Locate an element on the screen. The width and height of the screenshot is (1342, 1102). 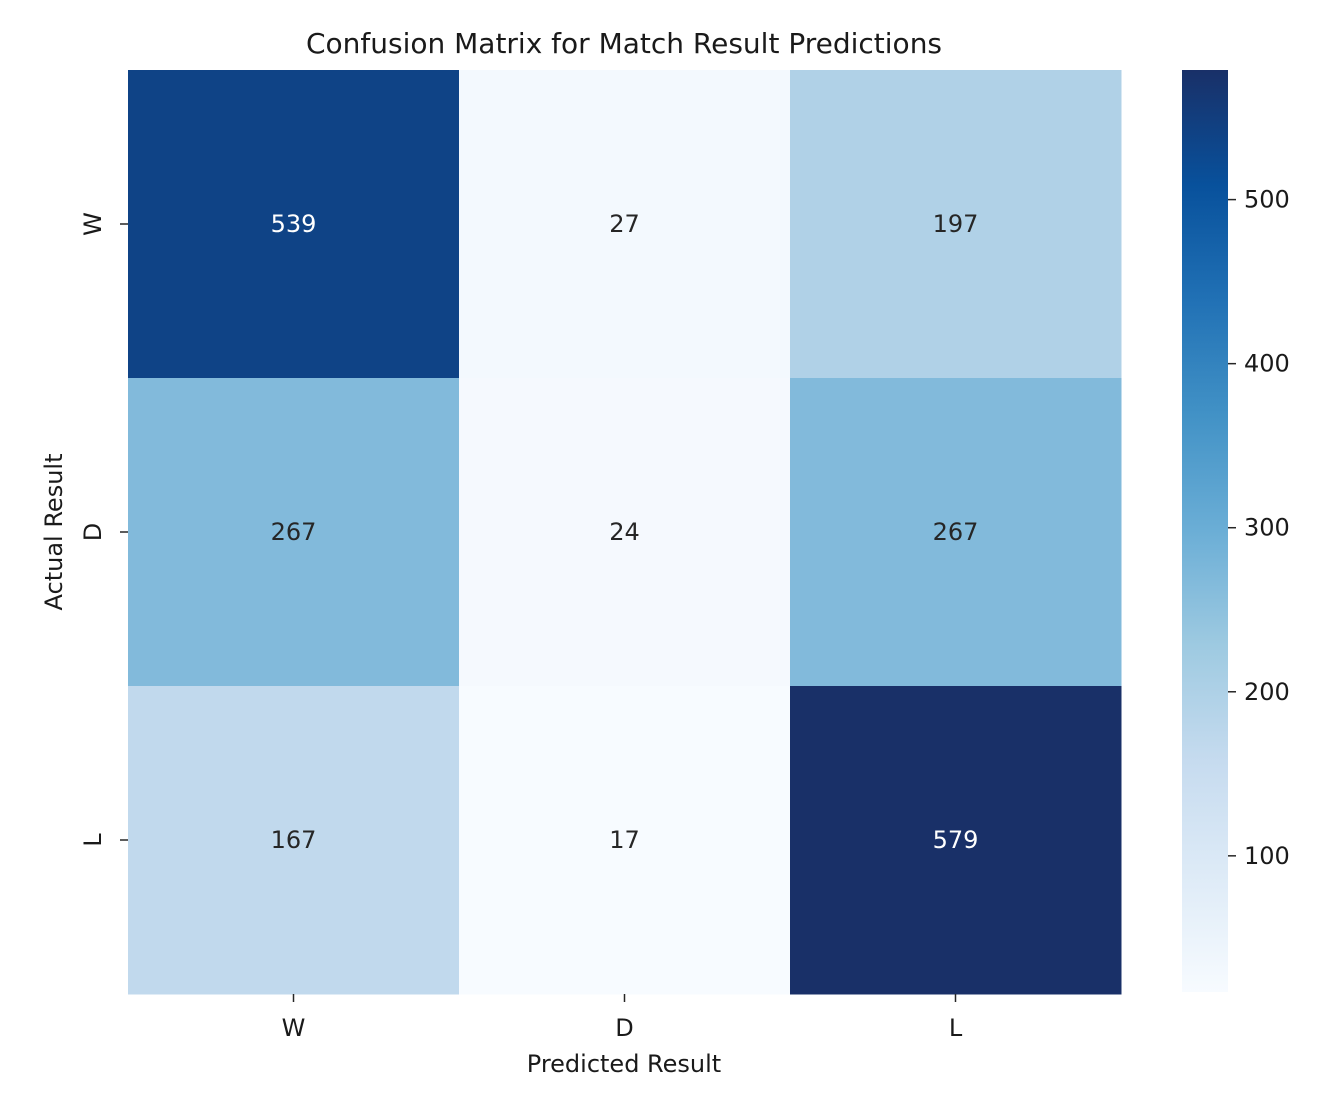
cell-value-label: 197 is located at coordinates (956, 224).